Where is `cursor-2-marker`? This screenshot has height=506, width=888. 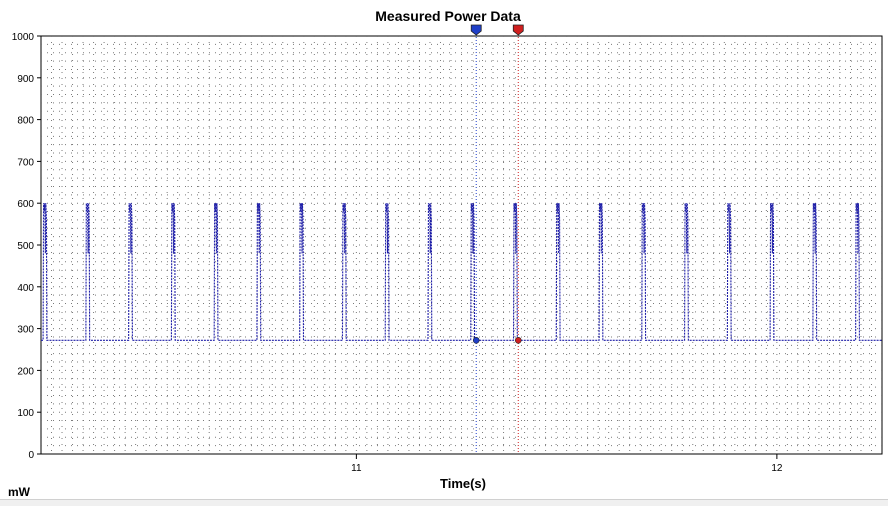 cursor-2-marker is located at coordinates (518, 340).